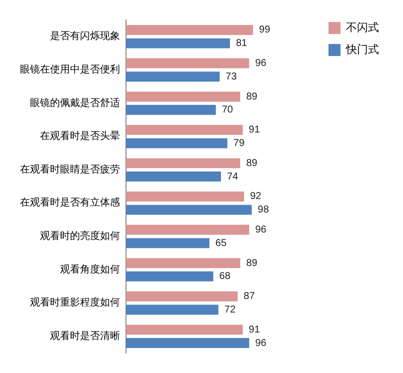  I want to click on data-label: 65, so click(221, 243).